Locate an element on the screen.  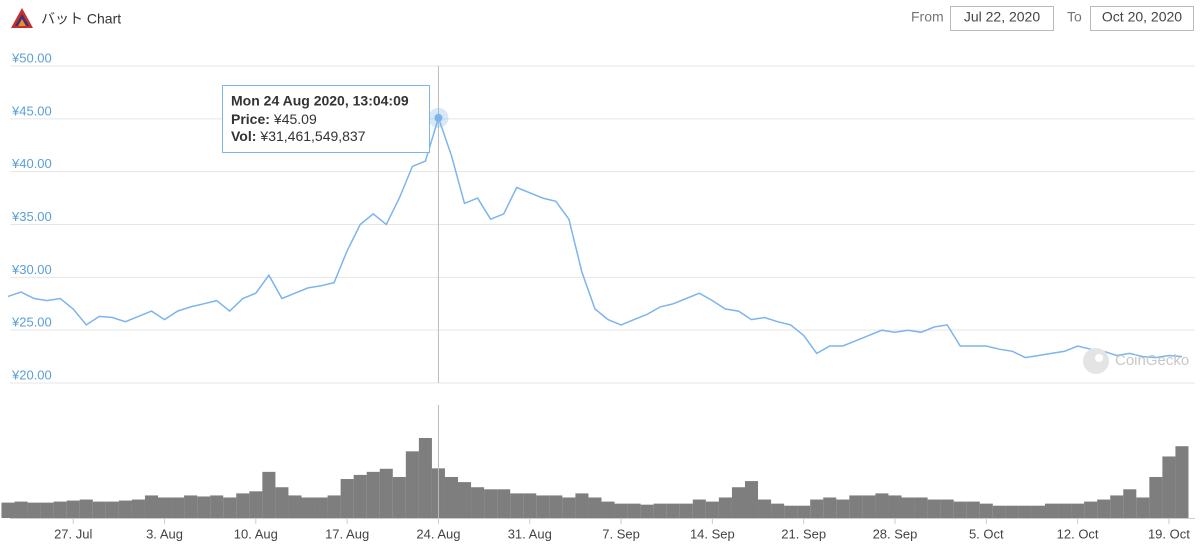
y-tick-label: ¥50.00 is located at coordinates (31, 57).